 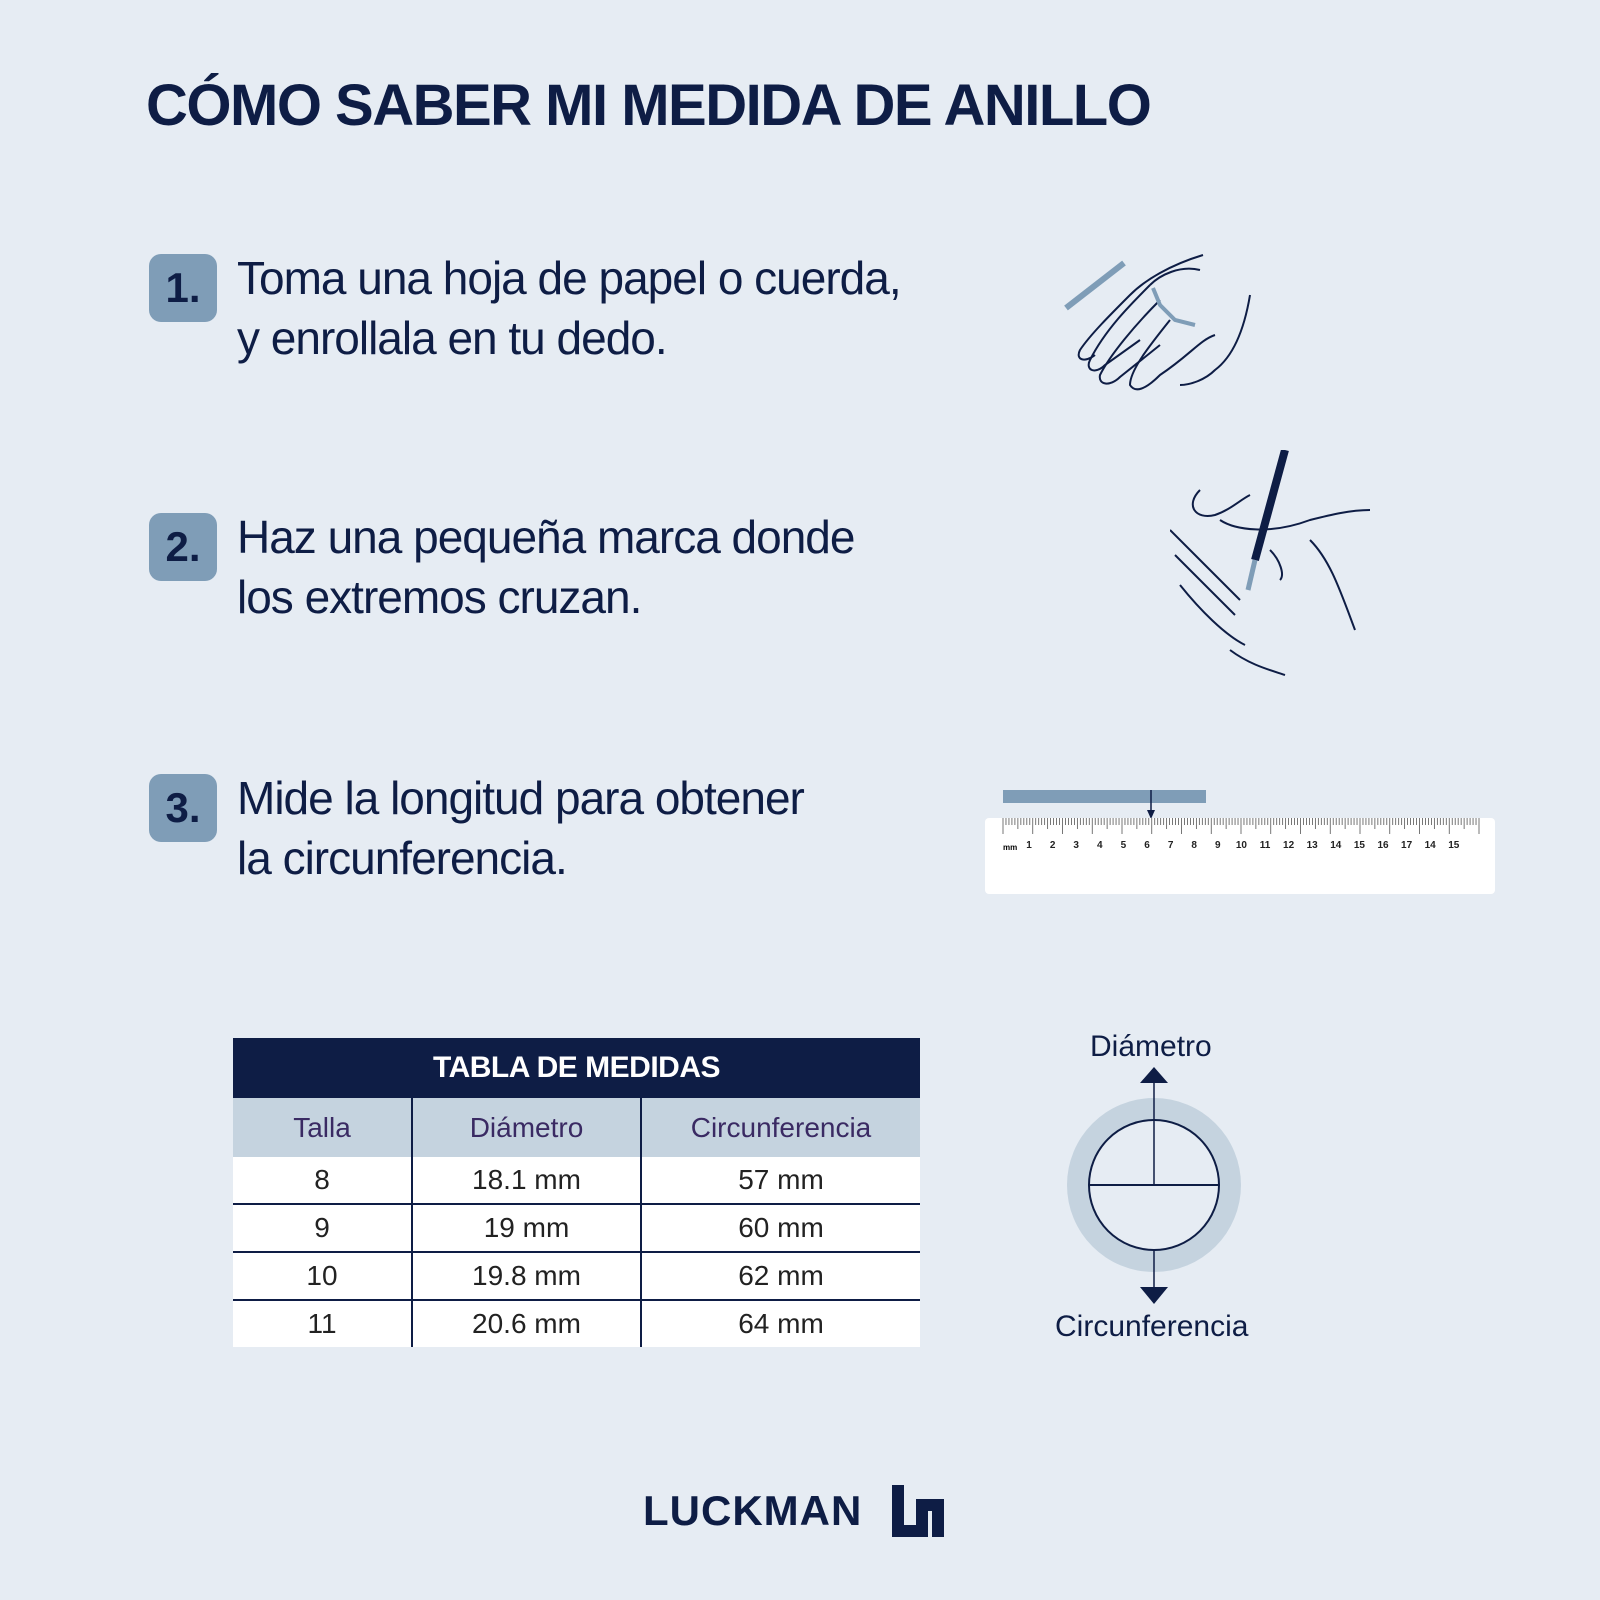 What do you see at coordinates (527, 1323) in the screenshot?
I see `cell: 20.6 mm` at bounding box center [527, 1323].